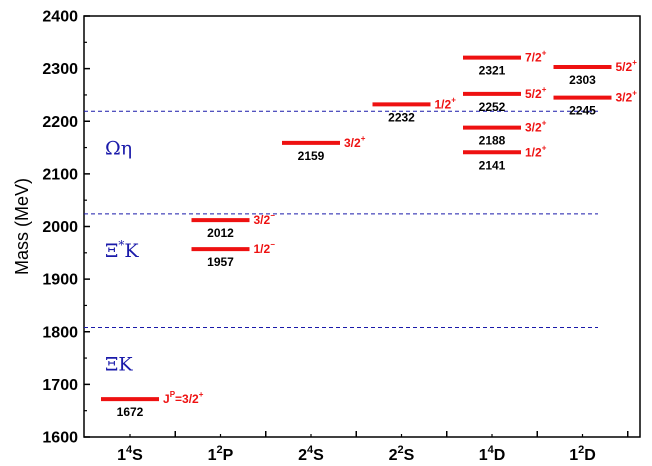 The height and width of the screenshot is (466, 652). What do you see at coordinates (60, 280) in the screenshot?
I see `y-tick-label: 1900` at bounding box center [60, 280].